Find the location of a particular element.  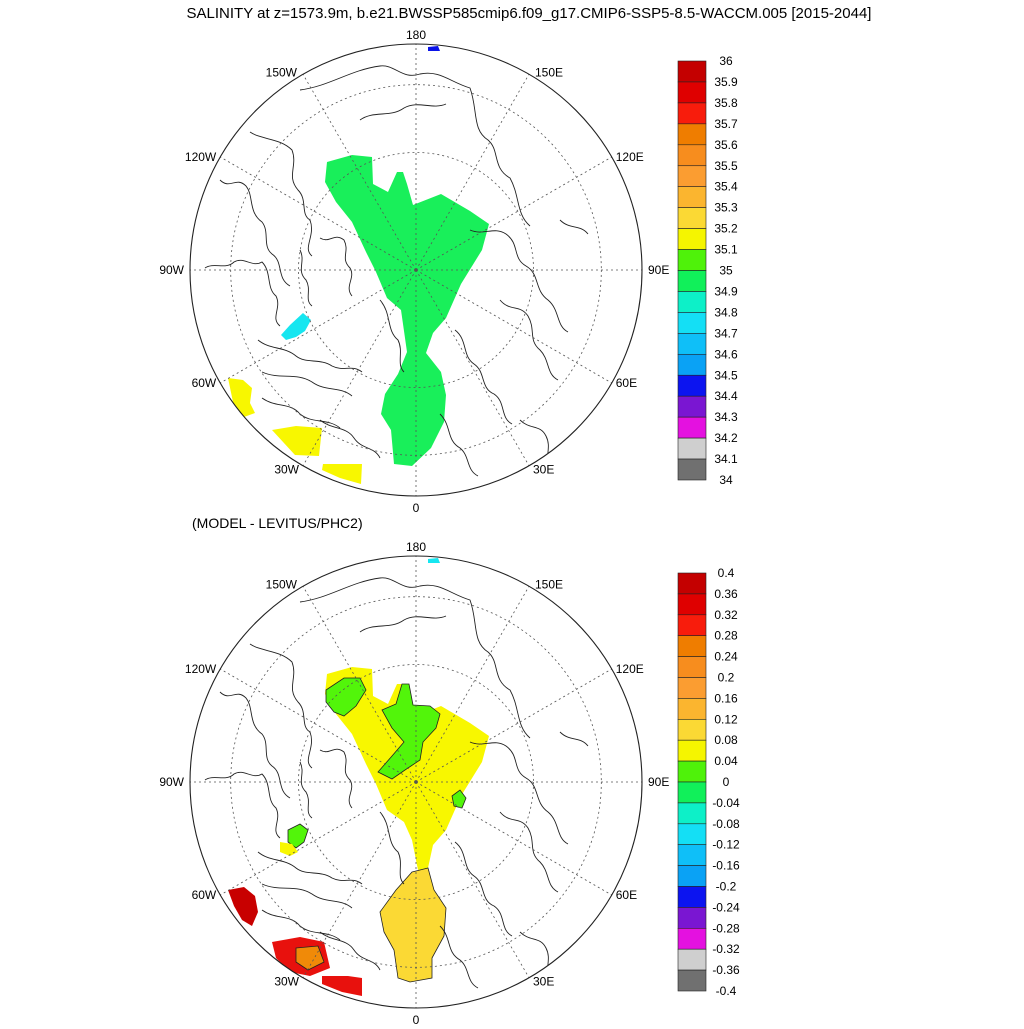

colorbar-tick-label: -0.2 is located at coordinates (726, 887).